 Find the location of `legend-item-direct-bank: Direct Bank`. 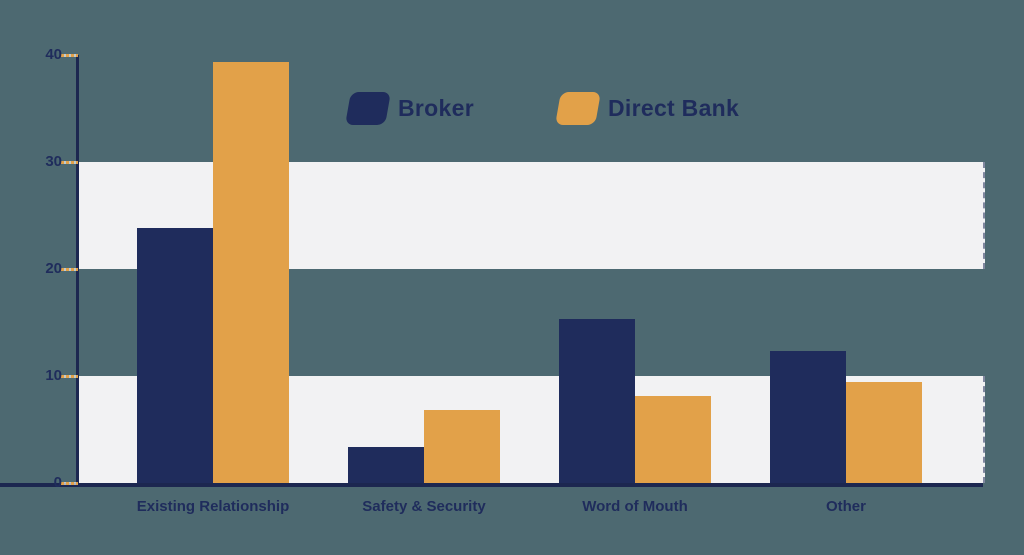

legend-item-direct-bank: Direct Bank is located at coordinates (647, 108).